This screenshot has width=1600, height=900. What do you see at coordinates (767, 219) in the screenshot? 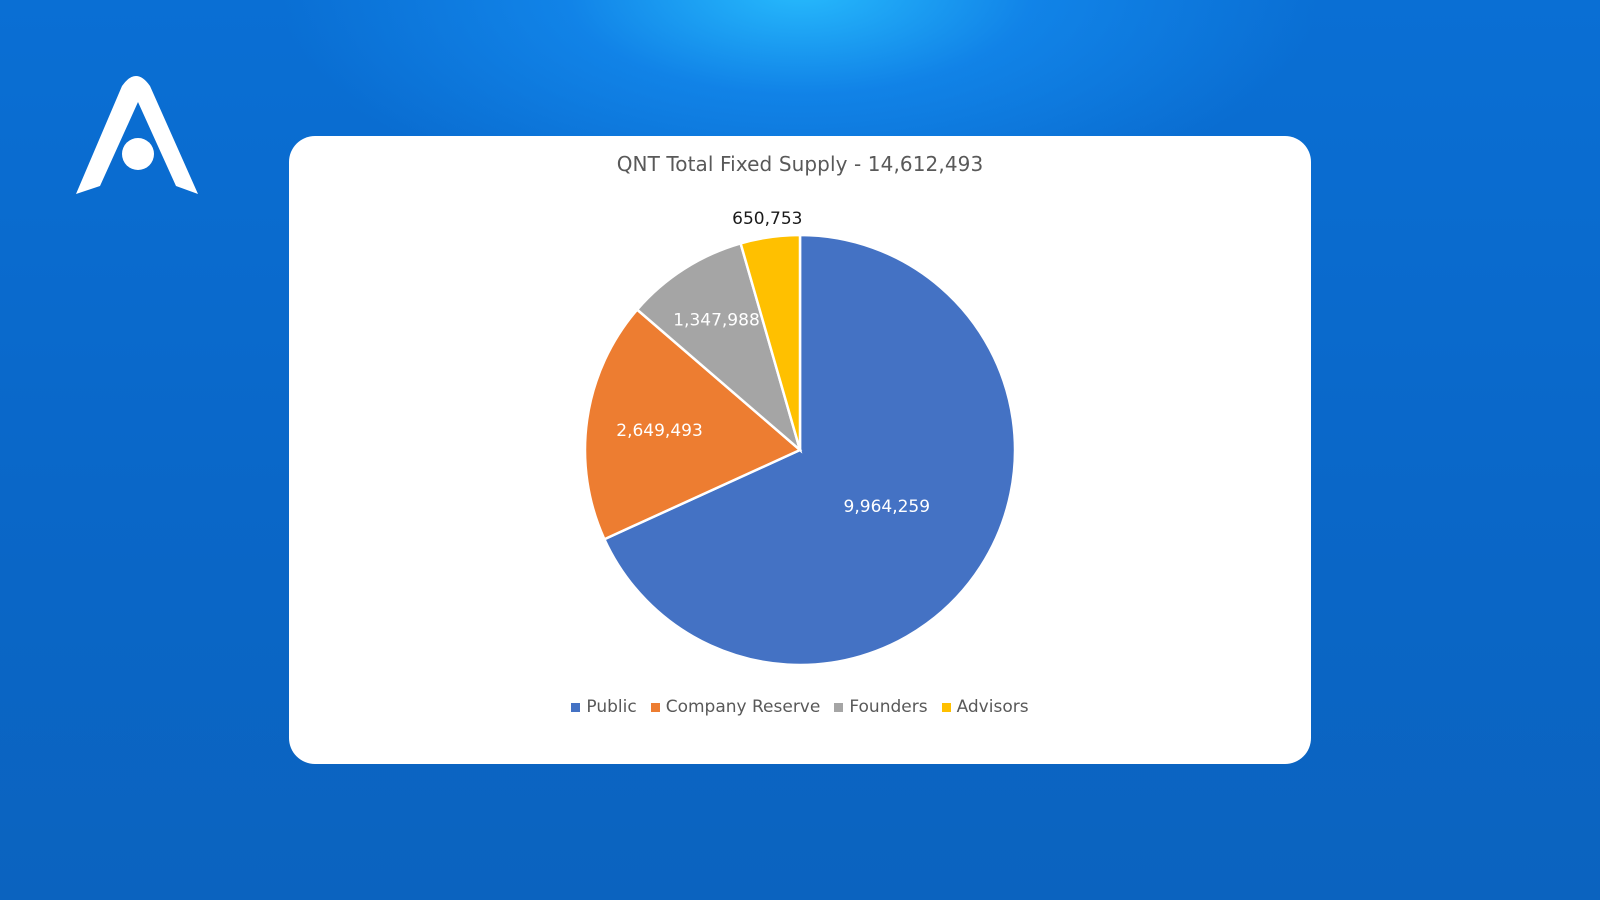
I see `data-label-advisors: 650,753` at bounding box center [767, 219].